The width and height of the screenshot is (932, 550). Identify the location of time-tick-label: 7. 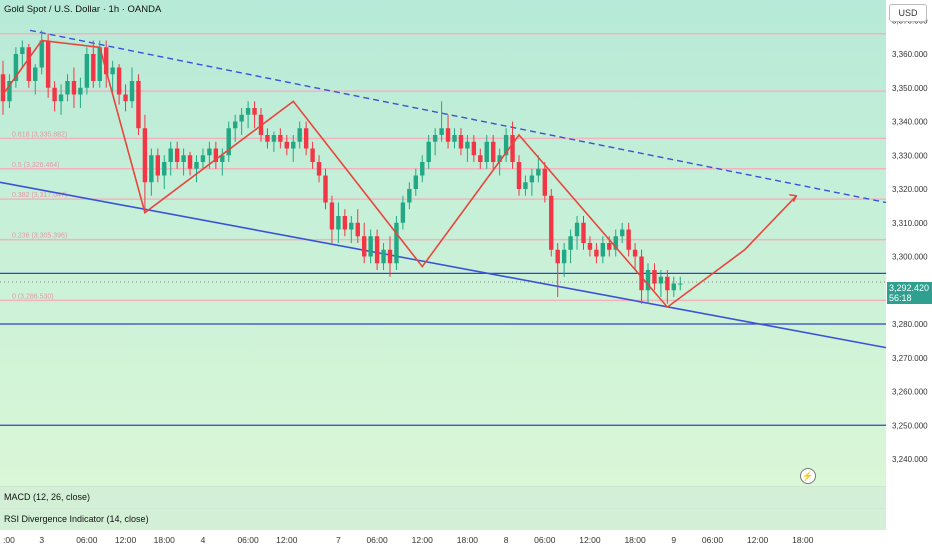
(338, 540).